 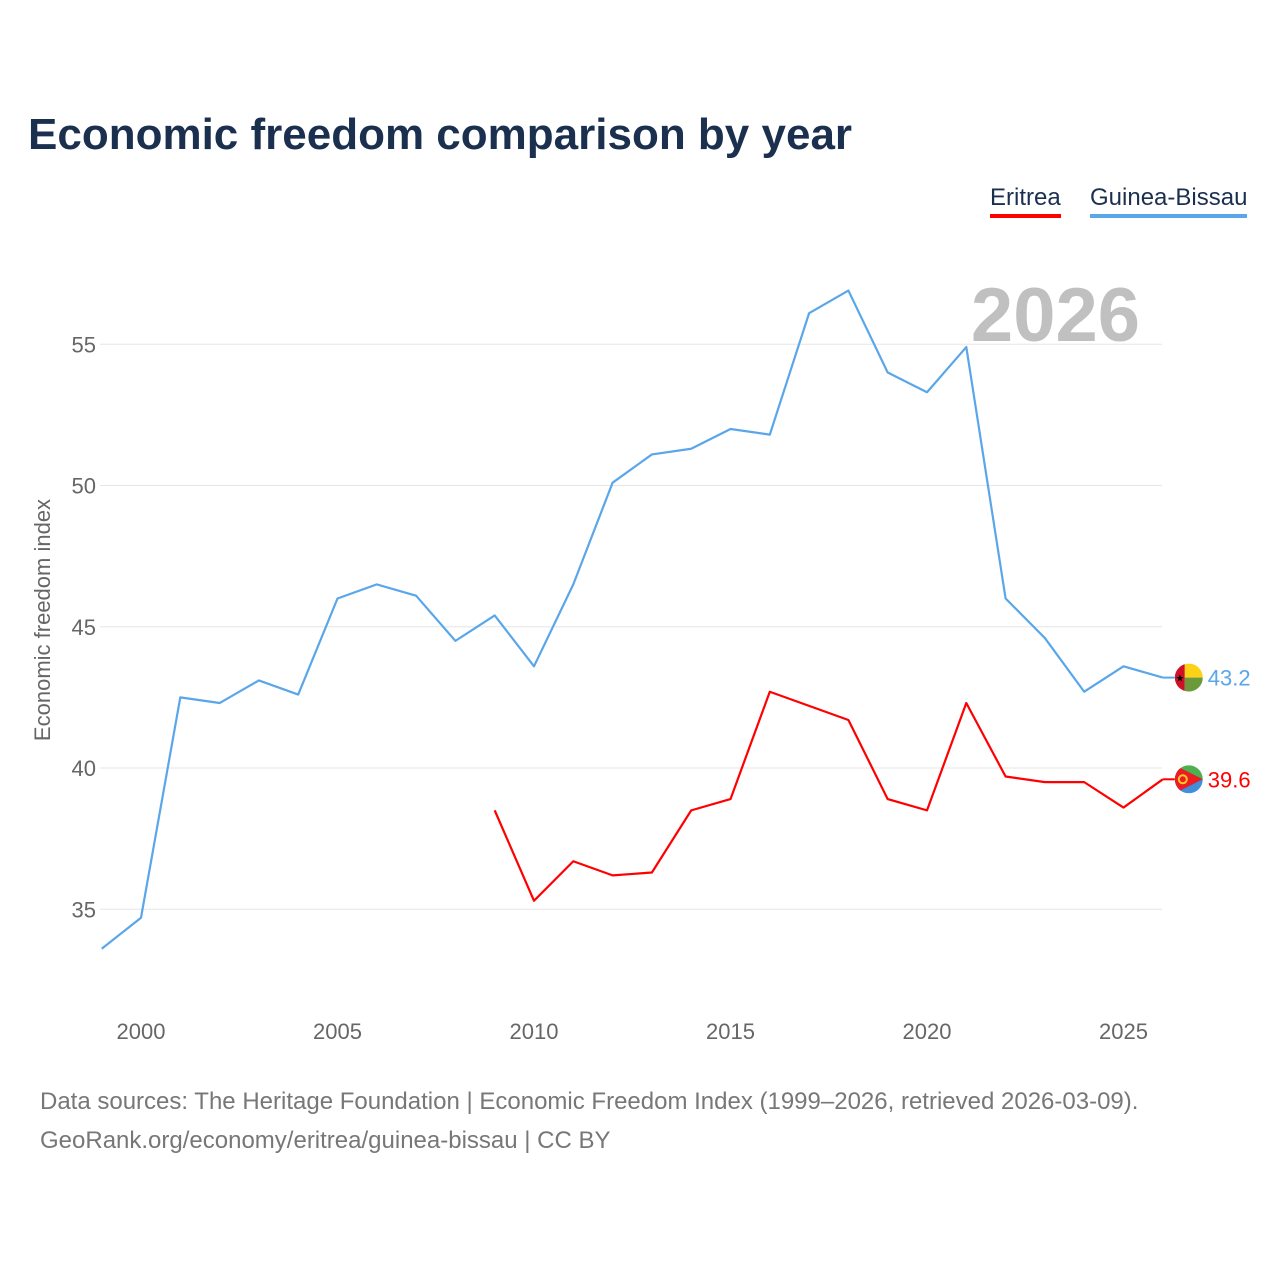 What do you see at coordinates (1123, 1031) in the screenshot?
I see `x-tick-label: 2025` at bounding box center [1123, 1031].